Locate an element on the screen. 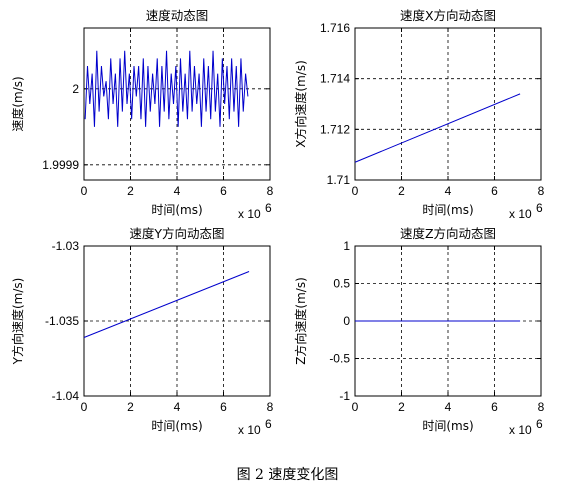 The height and width of the screenshot is (492, 575). y-tick-label: -1.035 is located at coordinates (62, 321).